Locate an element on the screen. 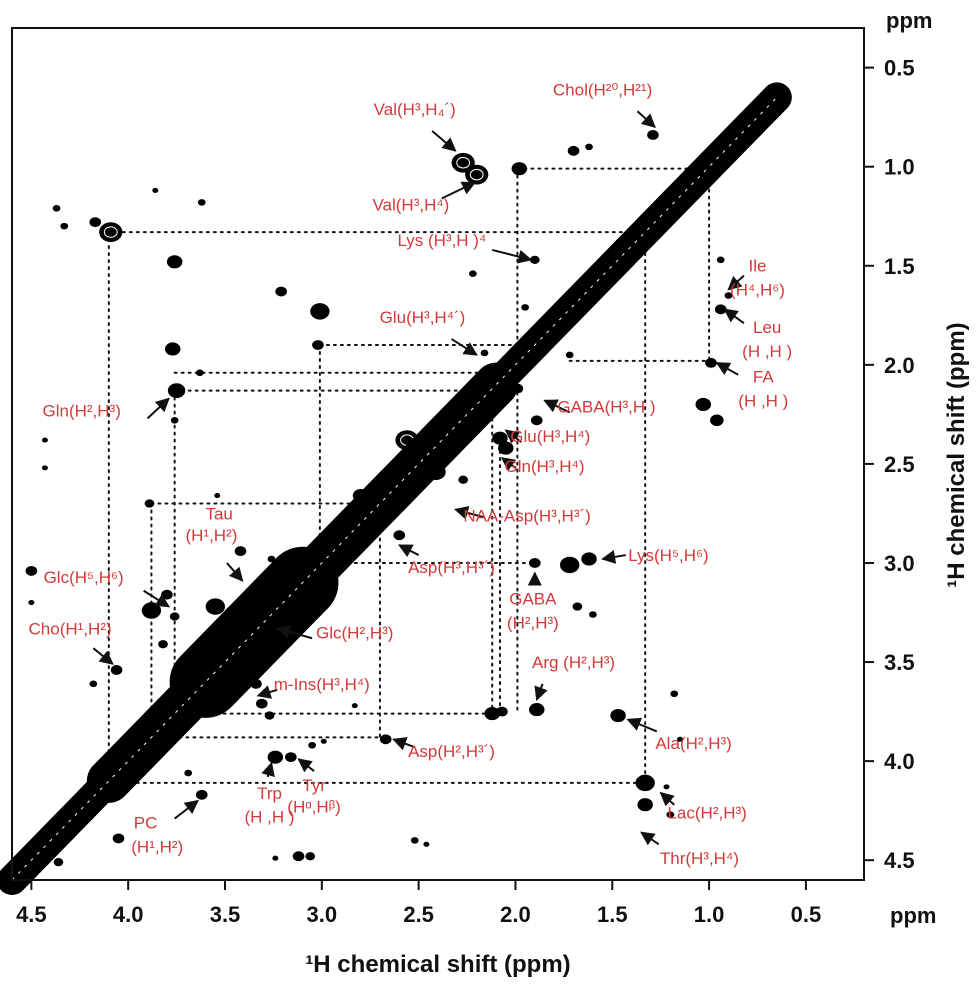 This screenshot has width=976, height=984. annotation-ile: Ile is located at coordinates (758, 266).